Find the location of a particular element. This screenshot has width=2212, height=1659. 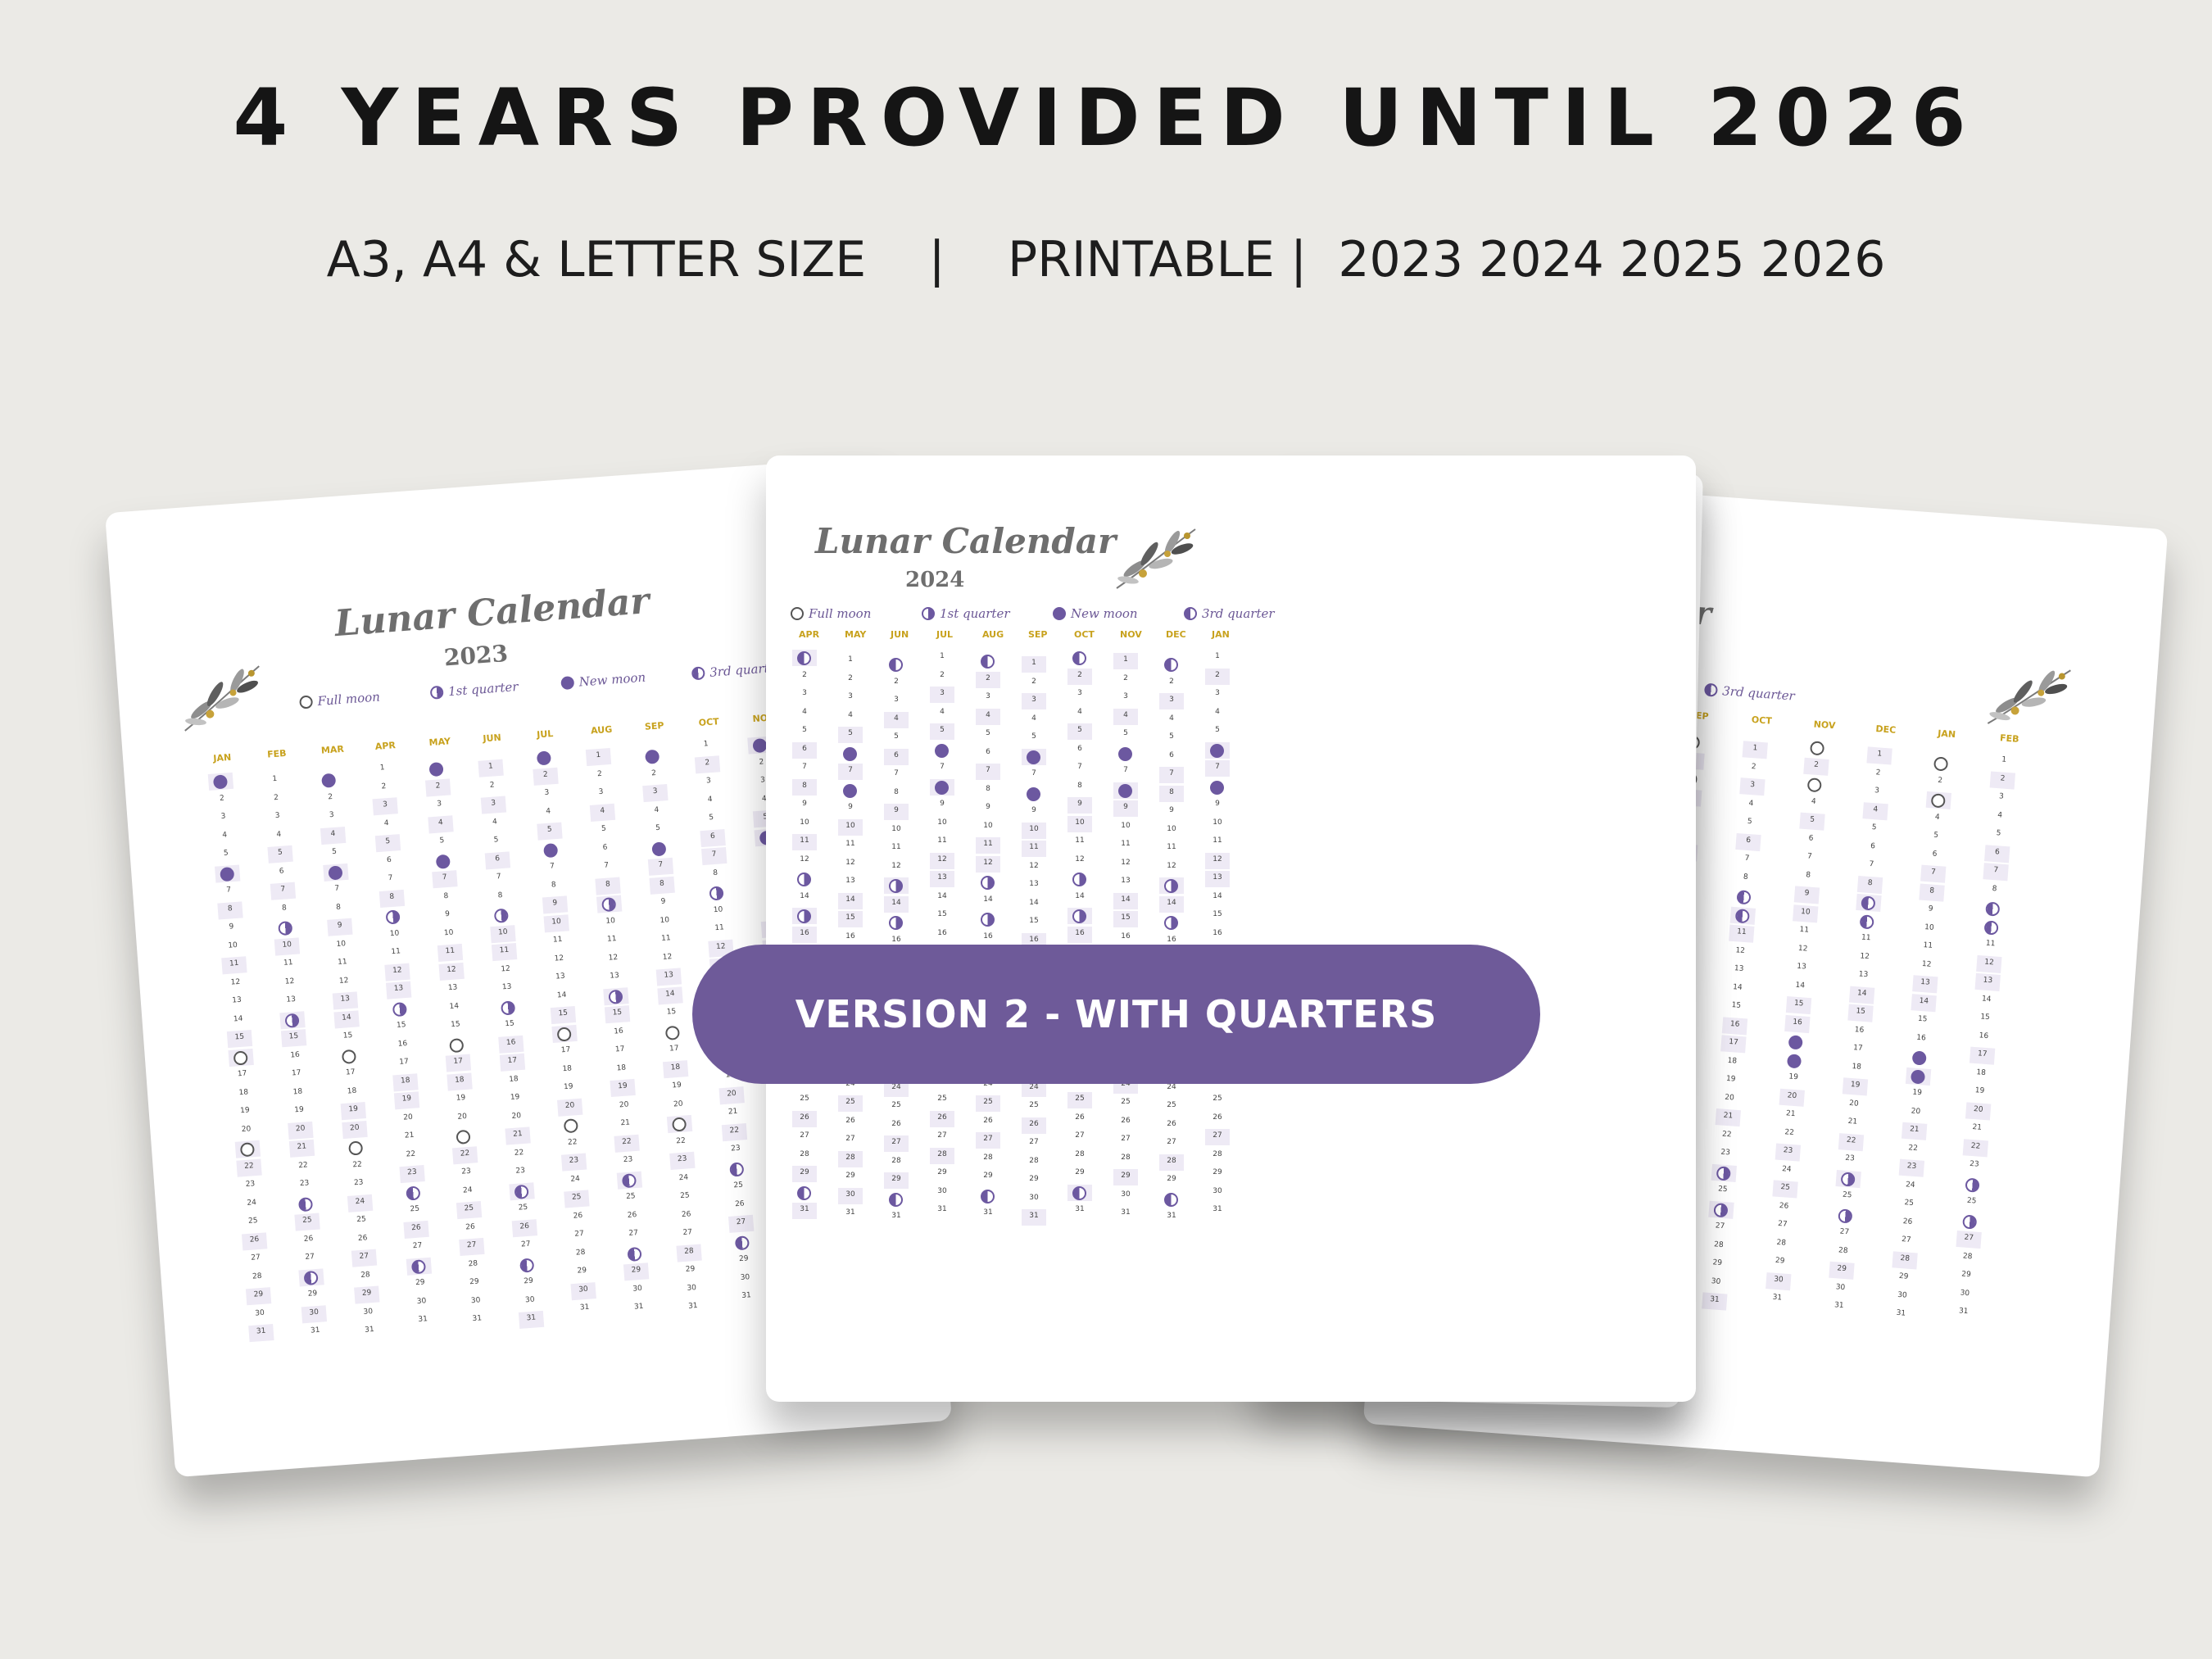

legend-first-label: 1st quarter is located at coordinates (975, 613).